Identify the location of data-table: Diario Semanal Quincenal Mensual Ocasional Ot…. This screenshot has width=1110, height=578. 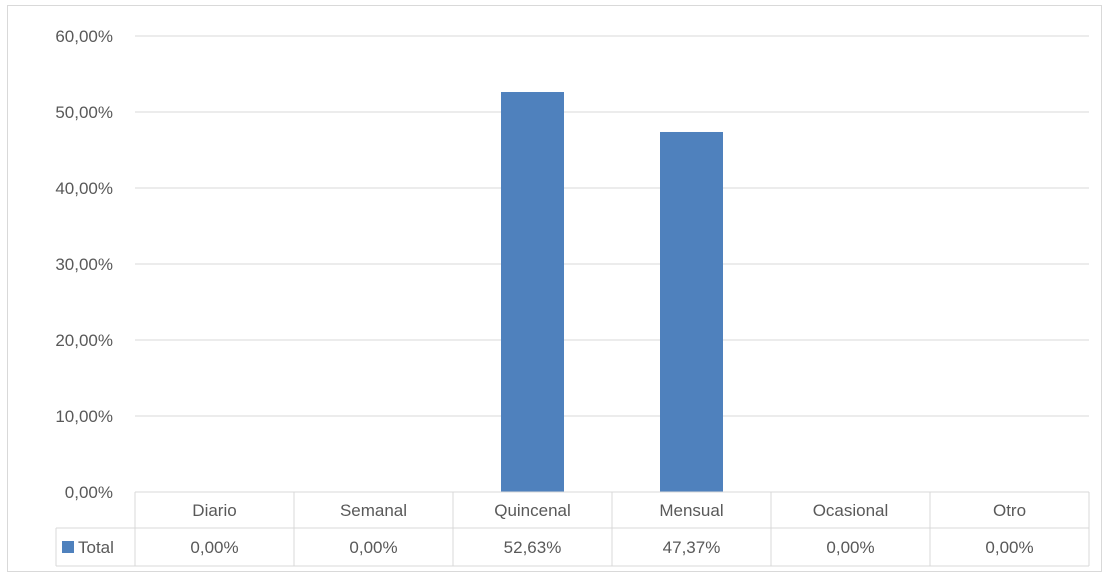
(572, 529).